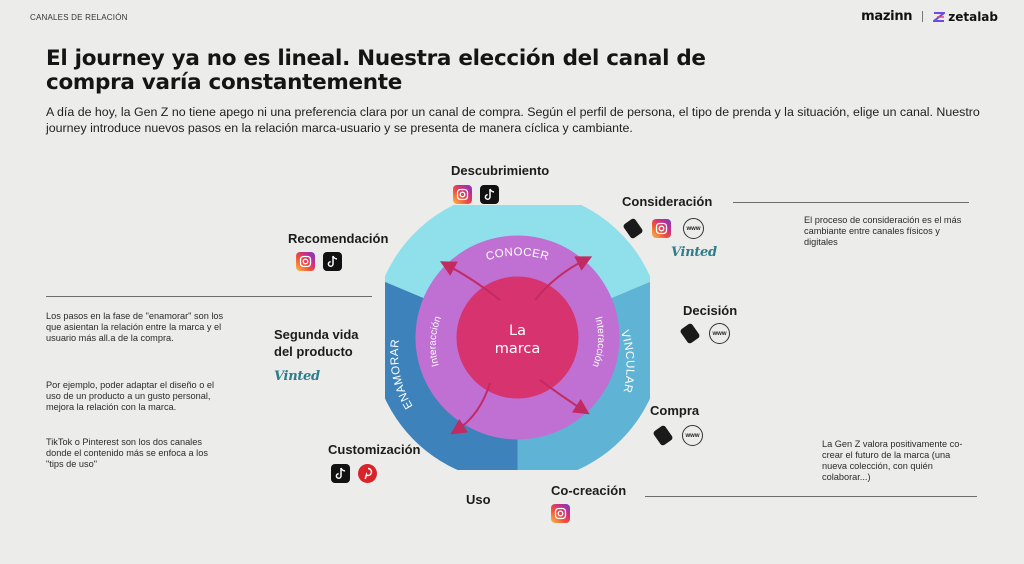 Image resolution: width=1024 pixels, height=564 pixels. I want to click on stage-compra: Compra, so click(675, 410).